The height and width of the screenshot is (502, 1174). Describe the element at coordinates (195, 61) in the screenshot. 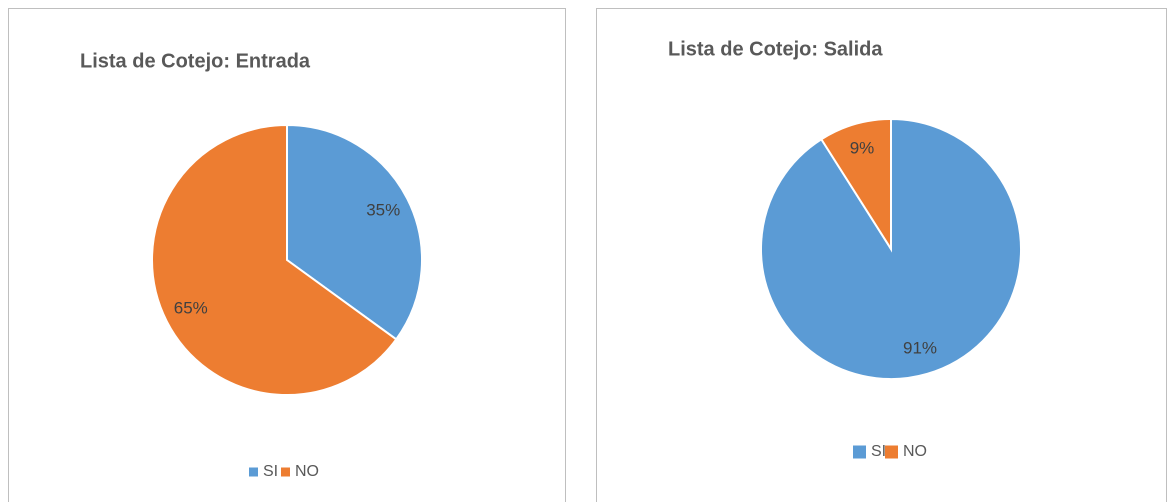

I see `chart-title: Lista de Cotejo: Entrada` at that location.